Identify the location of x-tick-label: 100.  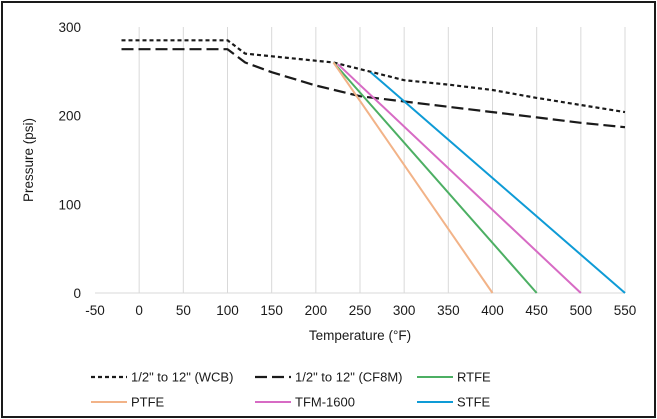
(227, 310).